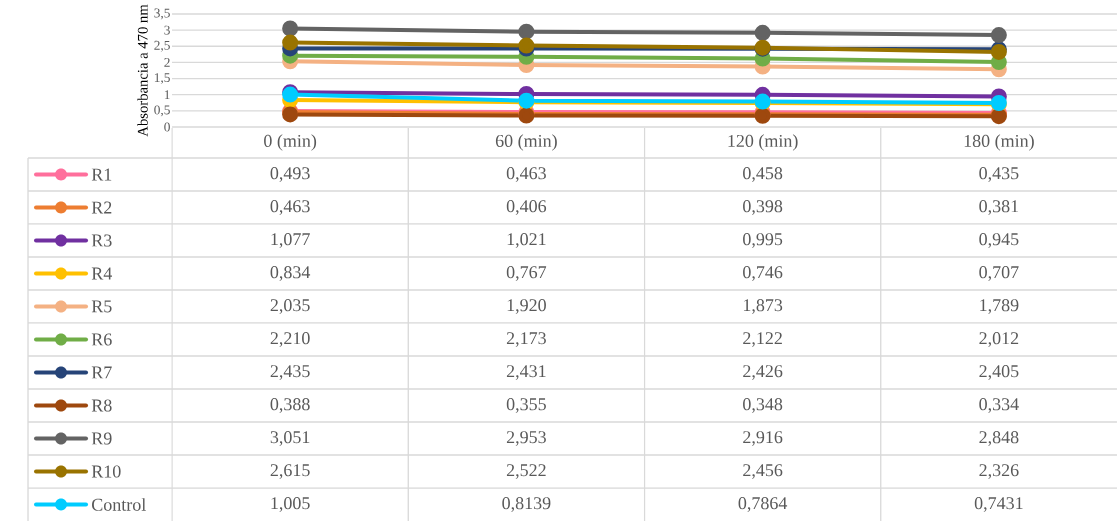  Describe the element at coordinates (999, 405) in the screenshot. I see `data-label: 0,334` at that location.